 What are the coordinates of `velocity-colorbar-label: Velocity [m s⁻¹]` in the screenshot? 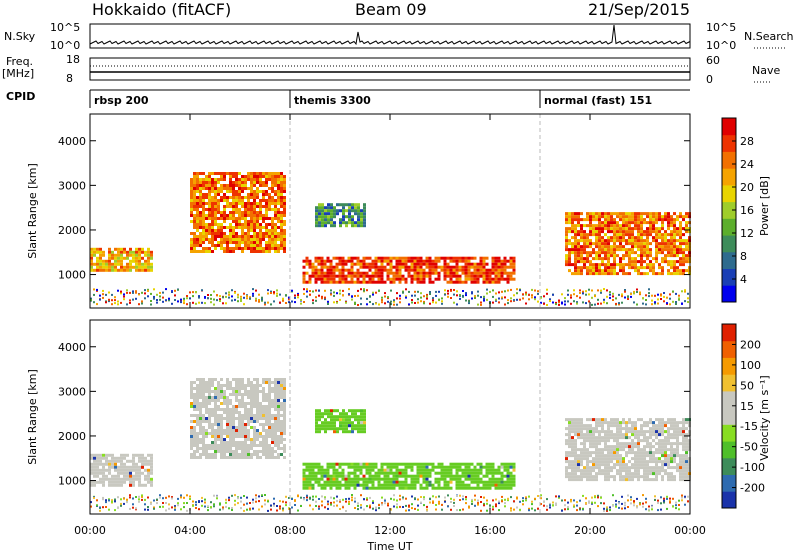 It's located at (764, 417).